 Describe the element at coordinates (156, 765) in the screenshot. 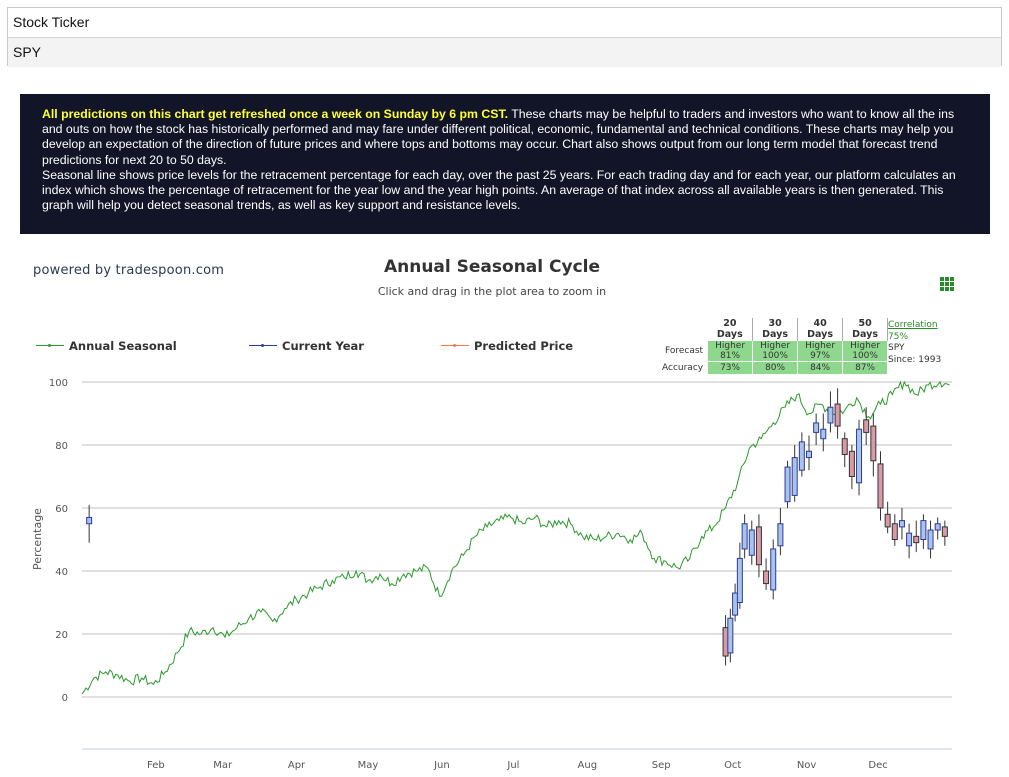

I see `x-tick-label: Feb` at that location.